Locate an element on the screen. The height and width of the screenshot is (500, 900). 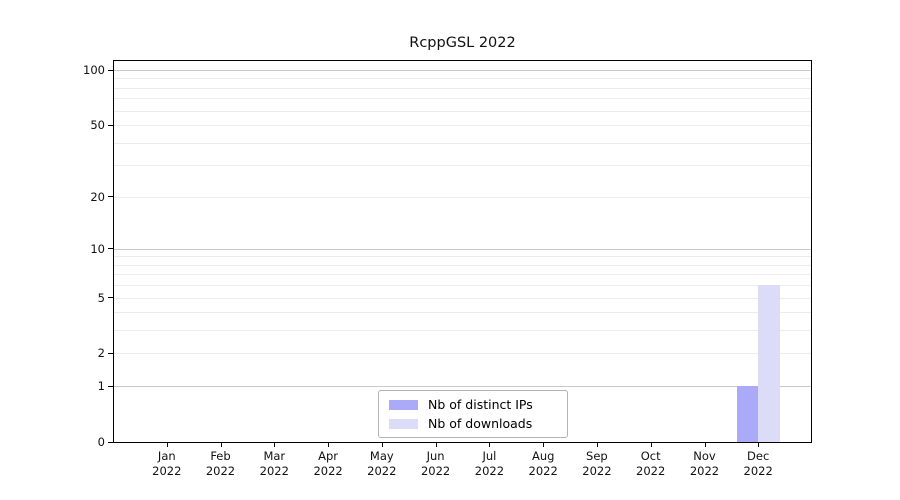
x-tick-label-dec: Dec 2022 is located at coordinates (758, 464).